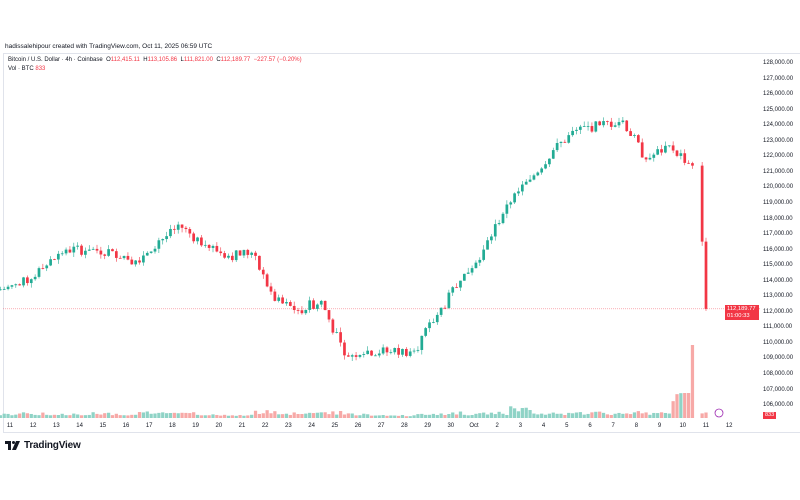 This screenshot has width=800, height=500. What do you see at coordinates (778, 125) in the screenshot?
I see `price-tick: 124,000.00` at bounding box center [778, 125].